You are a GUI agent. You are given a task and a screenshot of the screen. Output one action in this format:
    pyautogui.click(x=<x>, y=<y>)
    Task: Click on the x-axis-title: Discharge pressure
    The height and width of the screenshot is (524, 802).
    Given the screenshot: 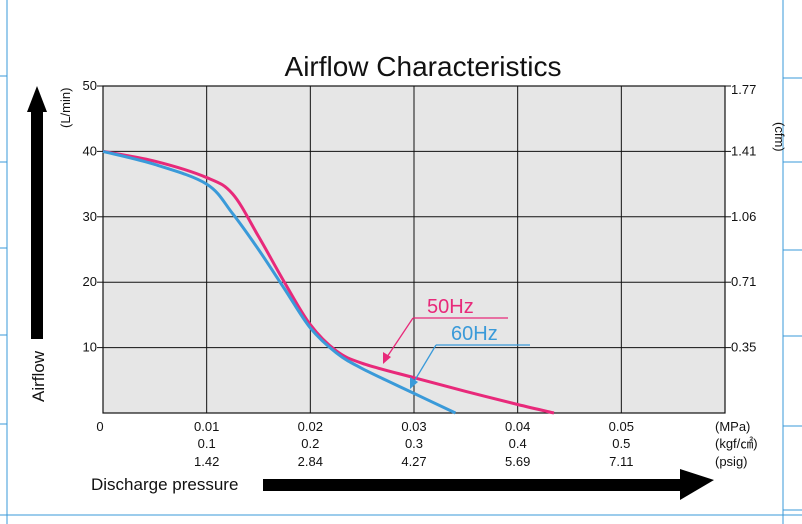 What is the action you would take?
    pyautogui.click(x=164, y=484)
    